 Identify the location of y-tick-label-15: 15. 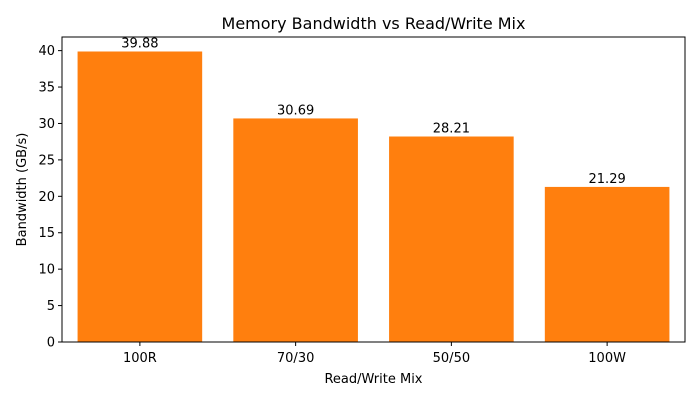
(46, 233).